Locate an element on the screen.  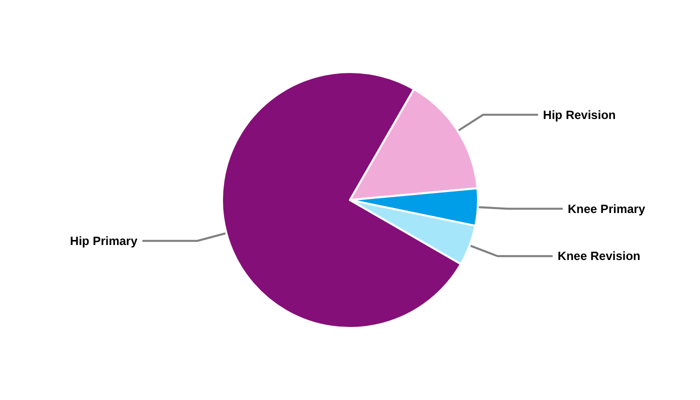
slice-label: Knee Revision is located at coordinates (599, 256).